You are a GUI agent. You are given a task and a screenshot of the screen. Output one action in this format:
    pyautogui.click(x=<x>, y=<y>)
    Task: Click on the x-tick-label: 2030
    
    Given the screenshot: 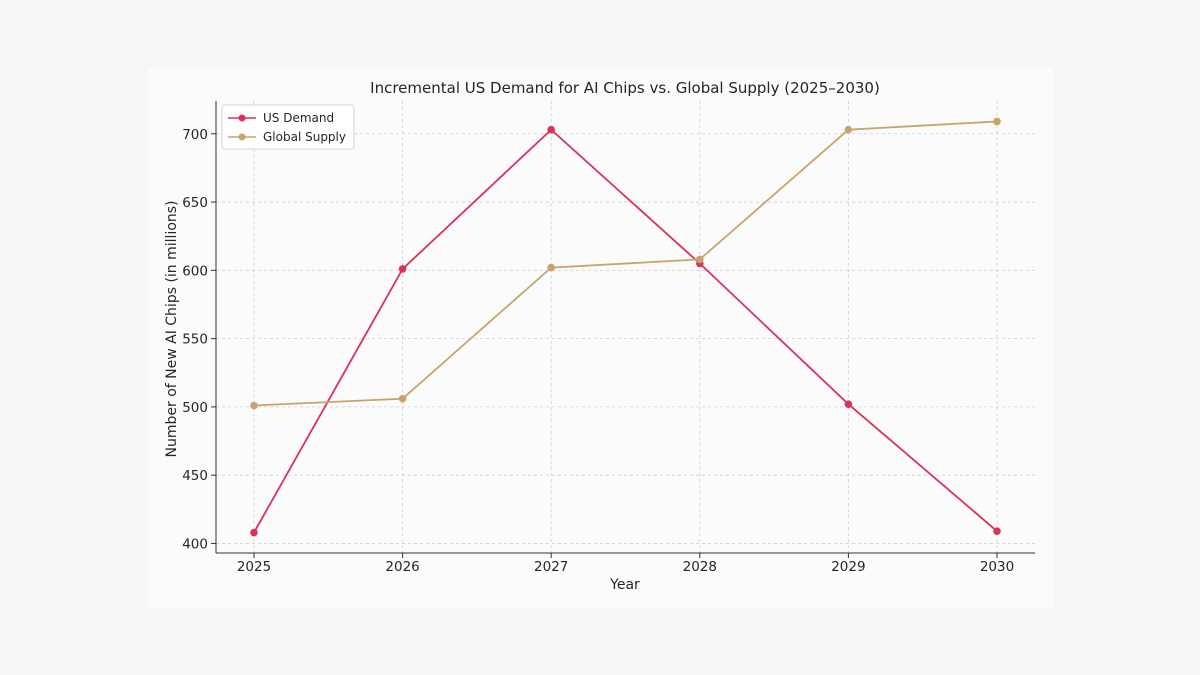 What is the action you would take?
    pyautogui.click(x=997, y=567)
    